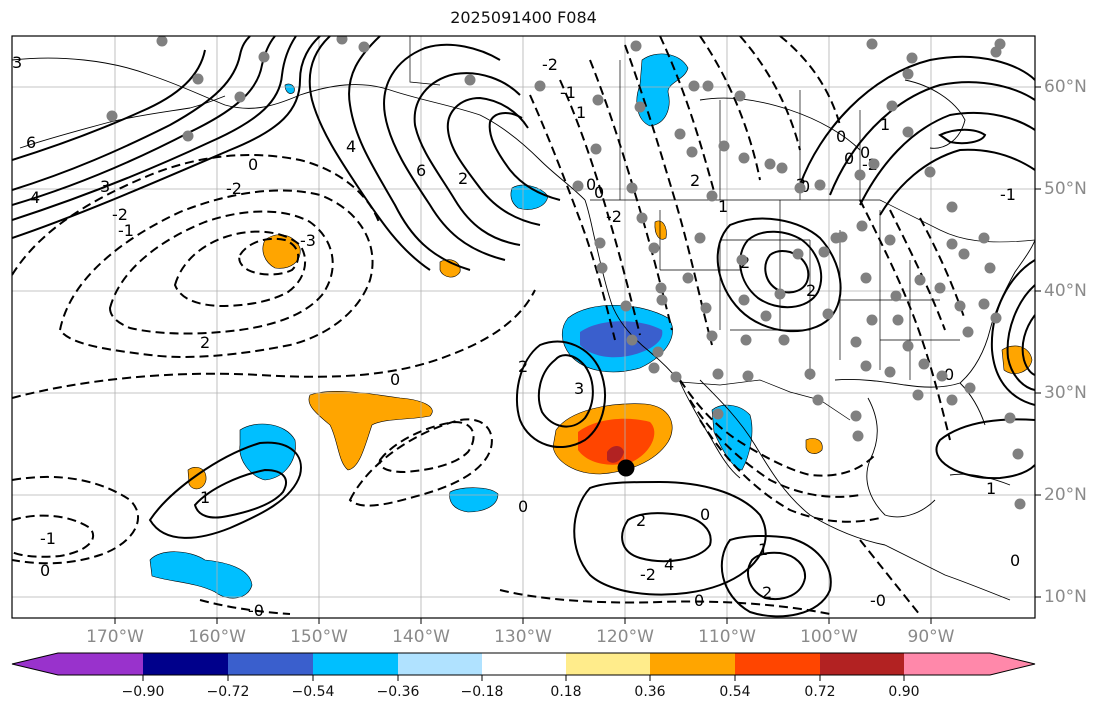  I want to click on contour-label: 6, so click(421, 170).